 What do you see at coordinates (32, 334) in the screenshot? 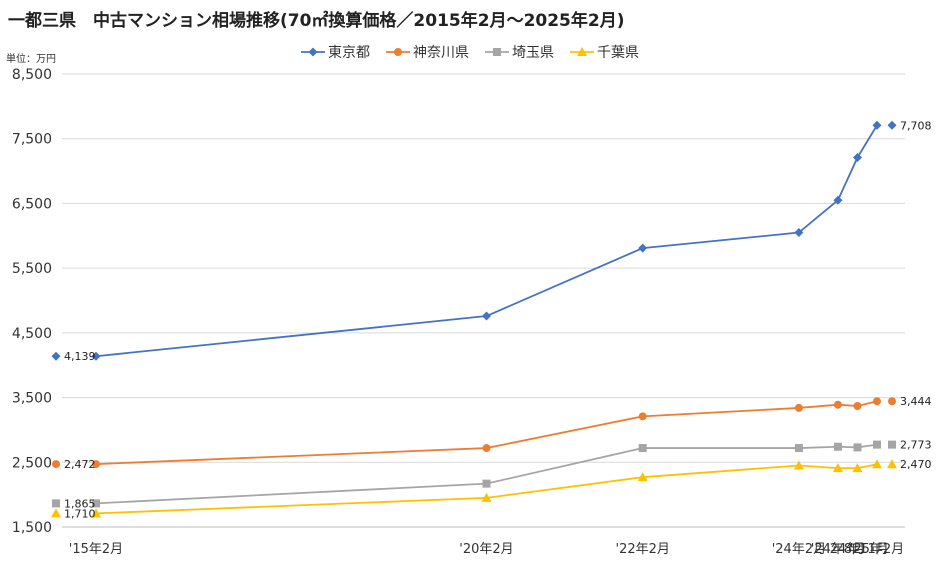
I see `y-tick-label: 4,500` at bounding box center [32, 334].